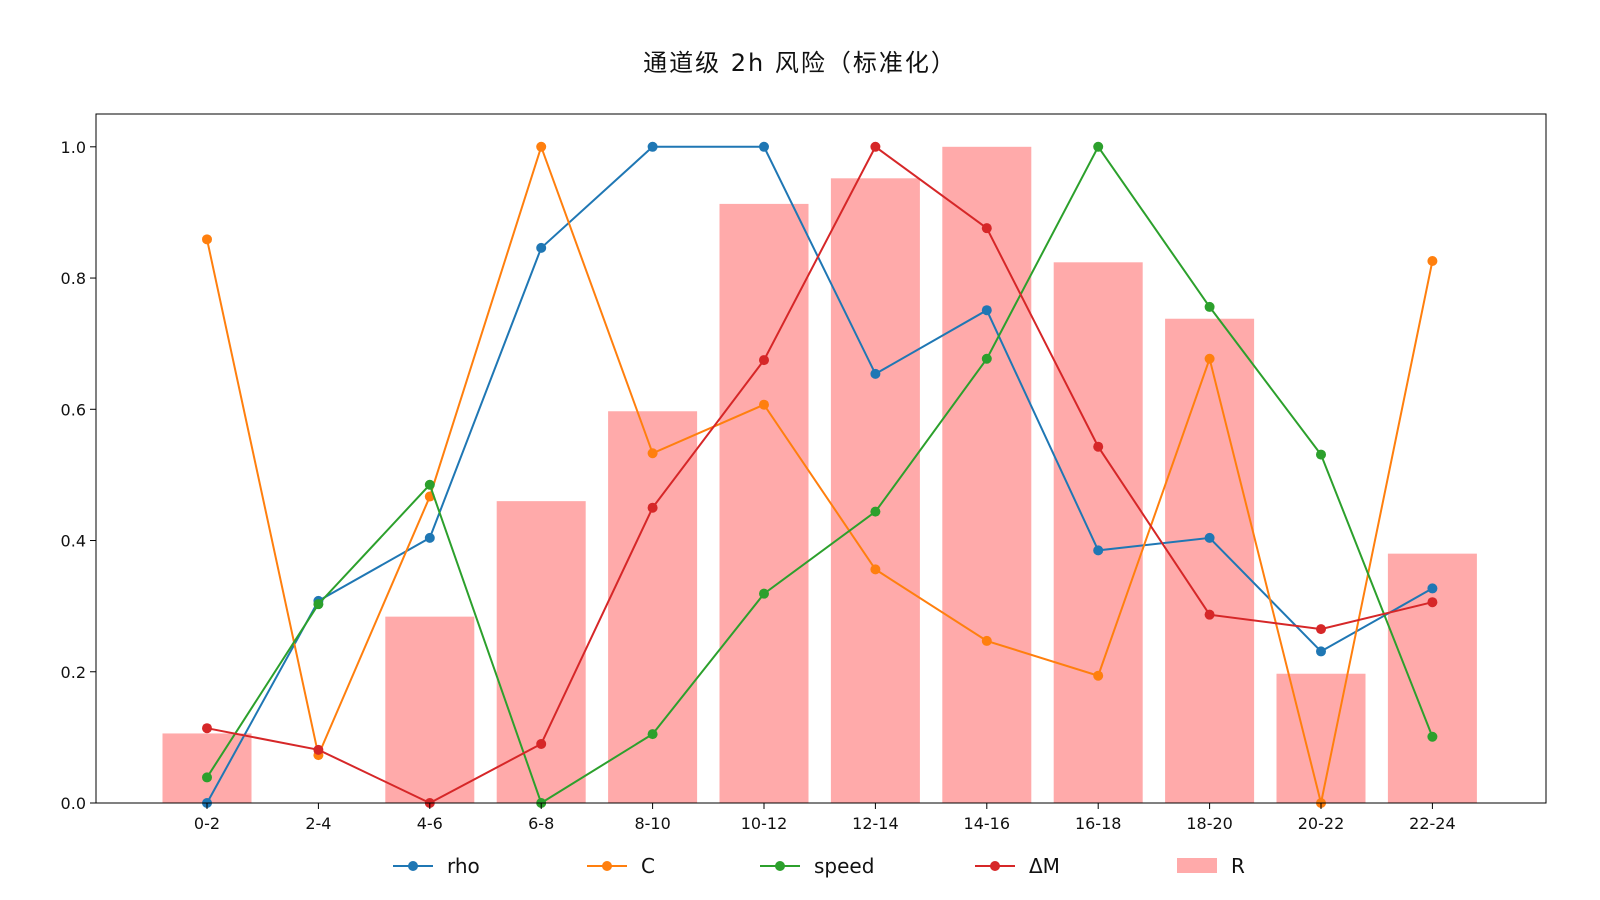 The height and width of the screenshot is (900, 1600). What do you see at coordinates (800, 63) in the screenshot?
I see `chart-title: 通道级 2h 风险（标准化）` at bounding box center [800, 63].